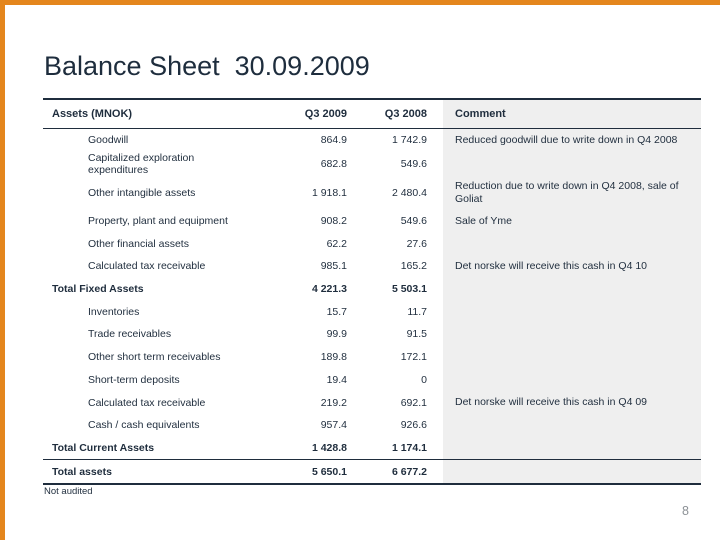  I want to click on row-q3-2009: 864.9, so click(333, 140).